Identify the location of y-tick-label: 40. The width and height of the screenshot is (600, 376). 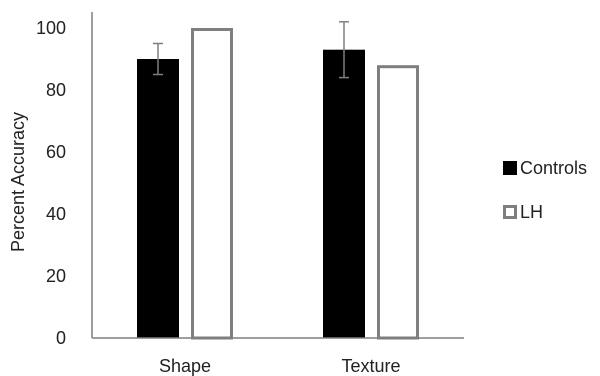
(56, 214).